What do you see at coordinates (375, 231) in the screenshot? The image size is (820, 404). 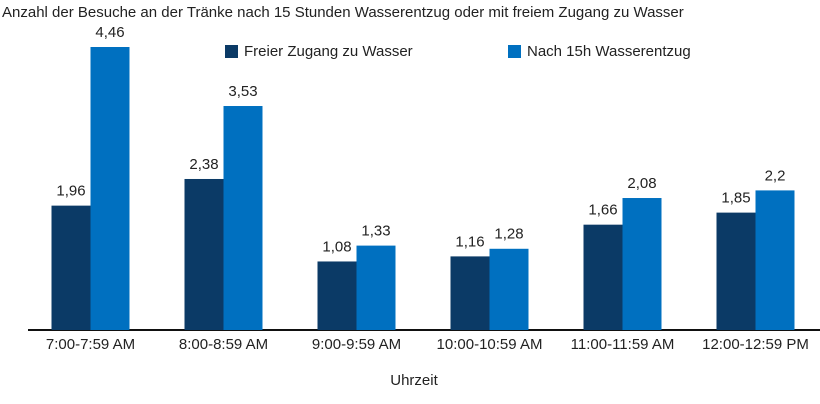 I see `value-label: 1,33` at bounding box center [375, 231].